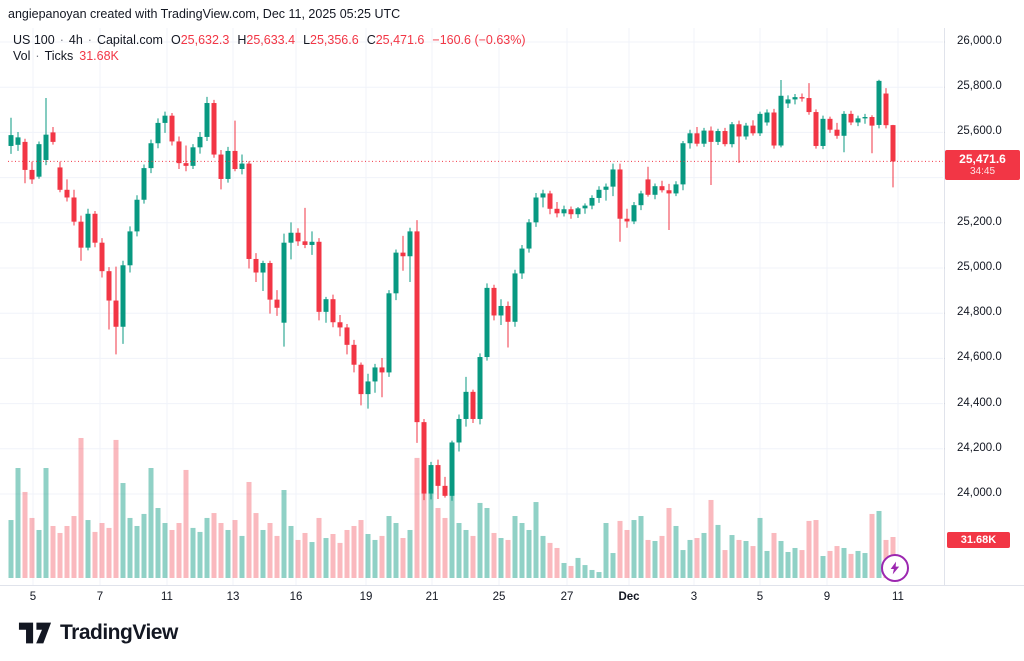  I want to click on tradingview-logo-text: TradingView, so click(119, 632).